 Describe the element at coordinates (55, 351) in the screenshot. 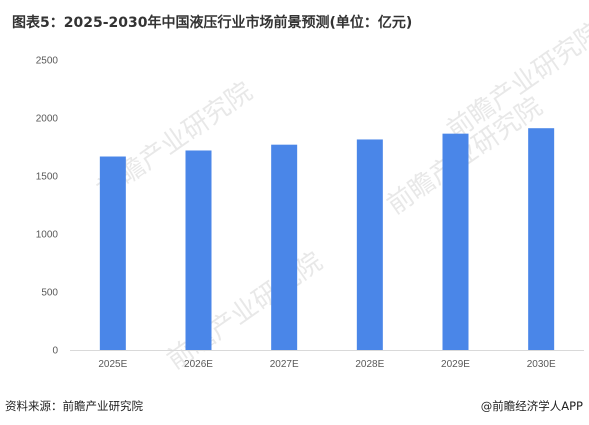

I see `y-tick-label: 0` at that location.